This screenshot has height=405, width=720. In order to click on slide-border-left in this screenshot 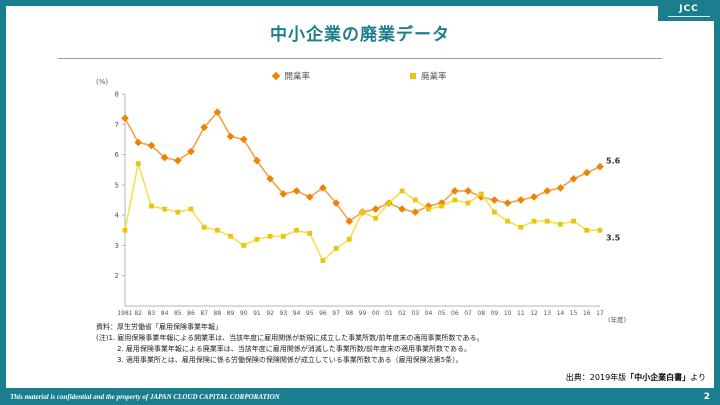, I will do `click(3, 202)`.